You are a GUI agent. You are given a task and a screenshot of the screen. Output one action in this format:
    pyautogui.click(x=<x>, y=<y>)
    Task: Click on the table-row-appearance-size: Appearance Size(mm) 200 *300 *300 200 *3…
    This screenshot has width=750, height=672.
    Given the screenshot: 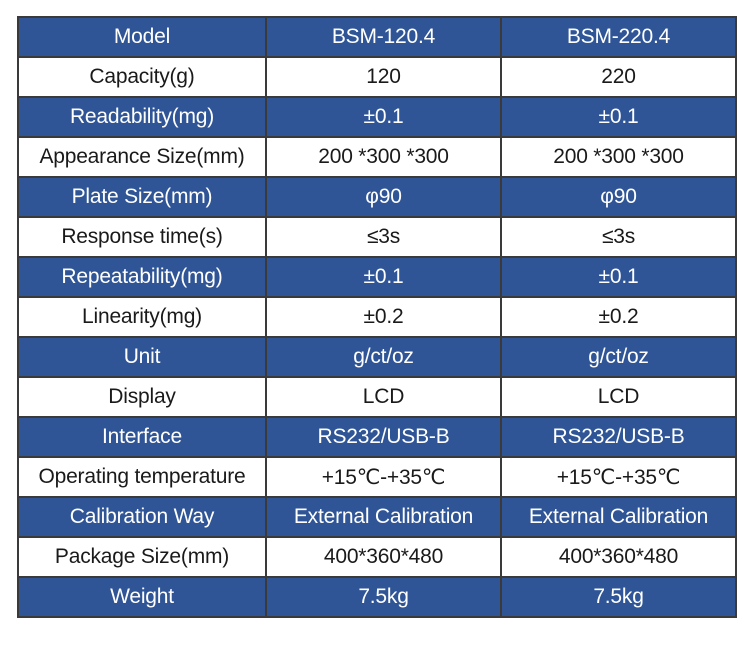 What is the action you would take?
    pyautogui.click(x=377, y=157)
    